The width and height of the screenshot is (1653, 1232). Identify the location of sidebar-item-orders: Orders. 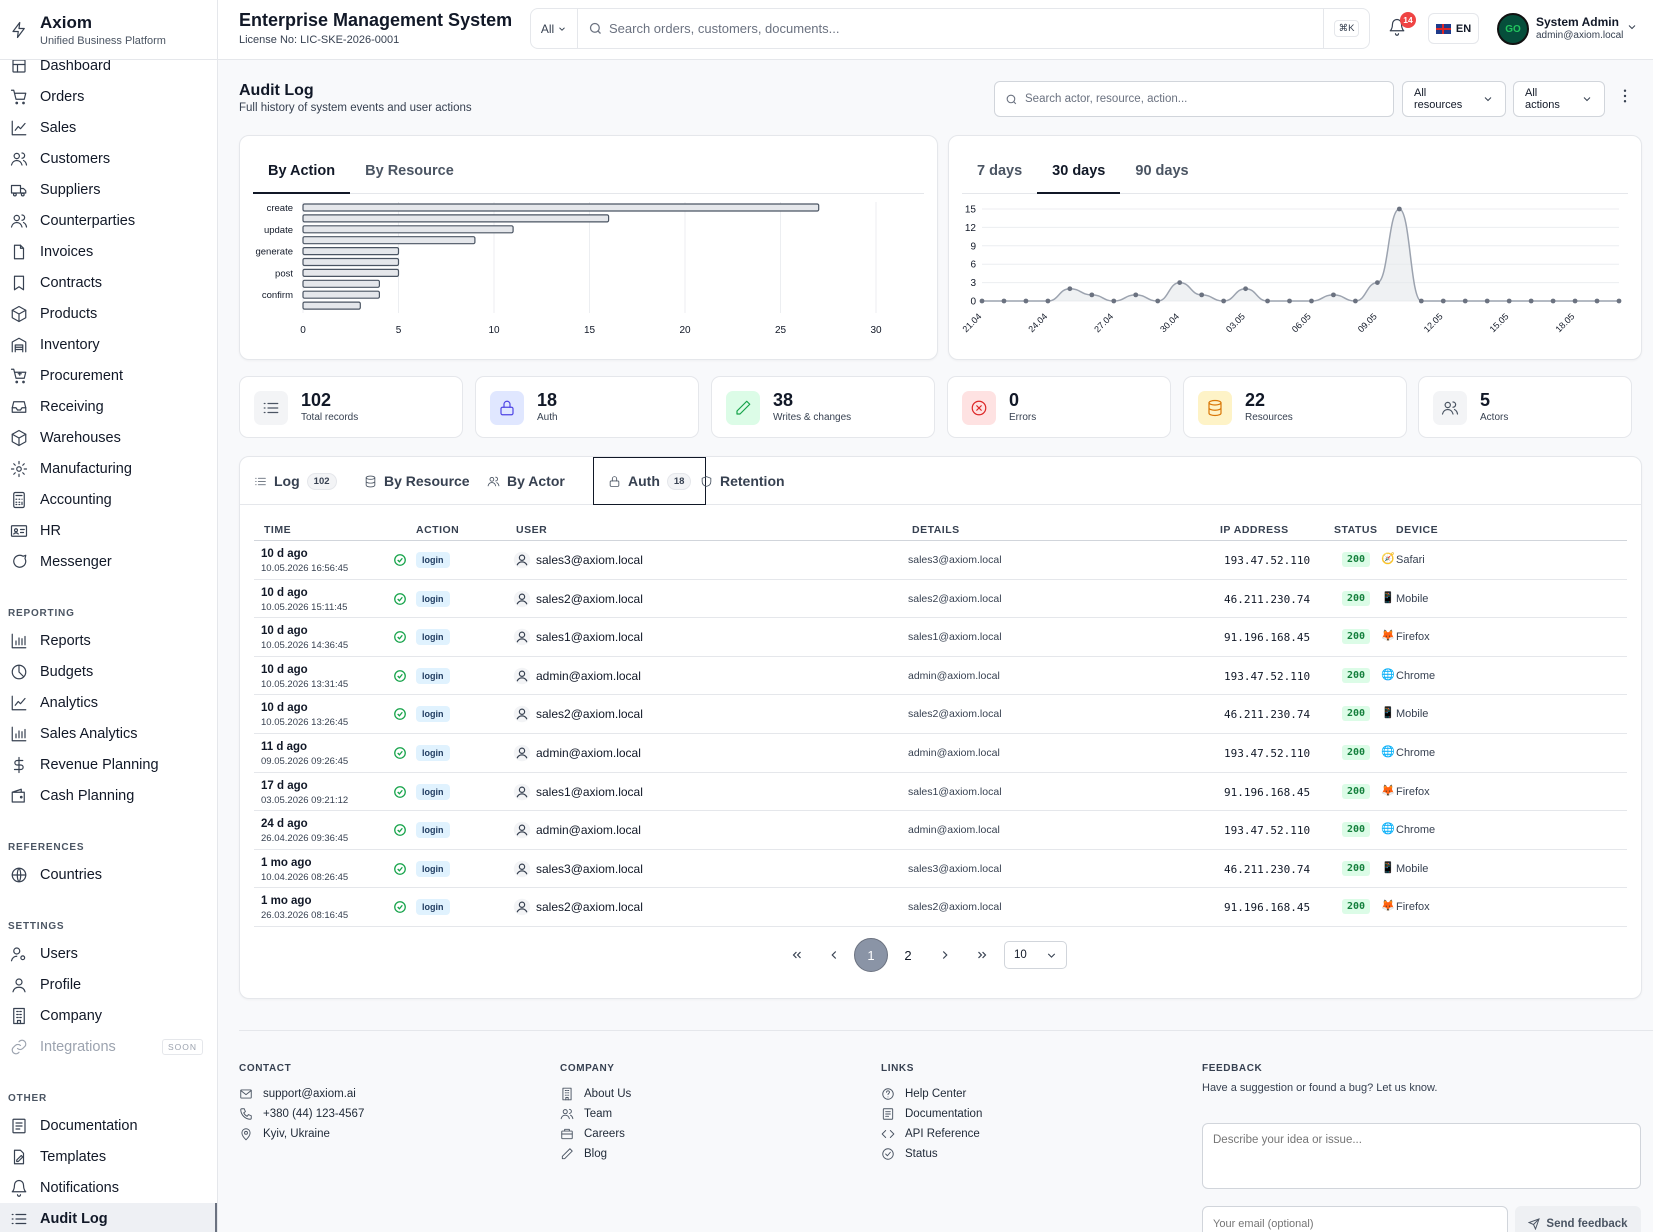
(108, 96).